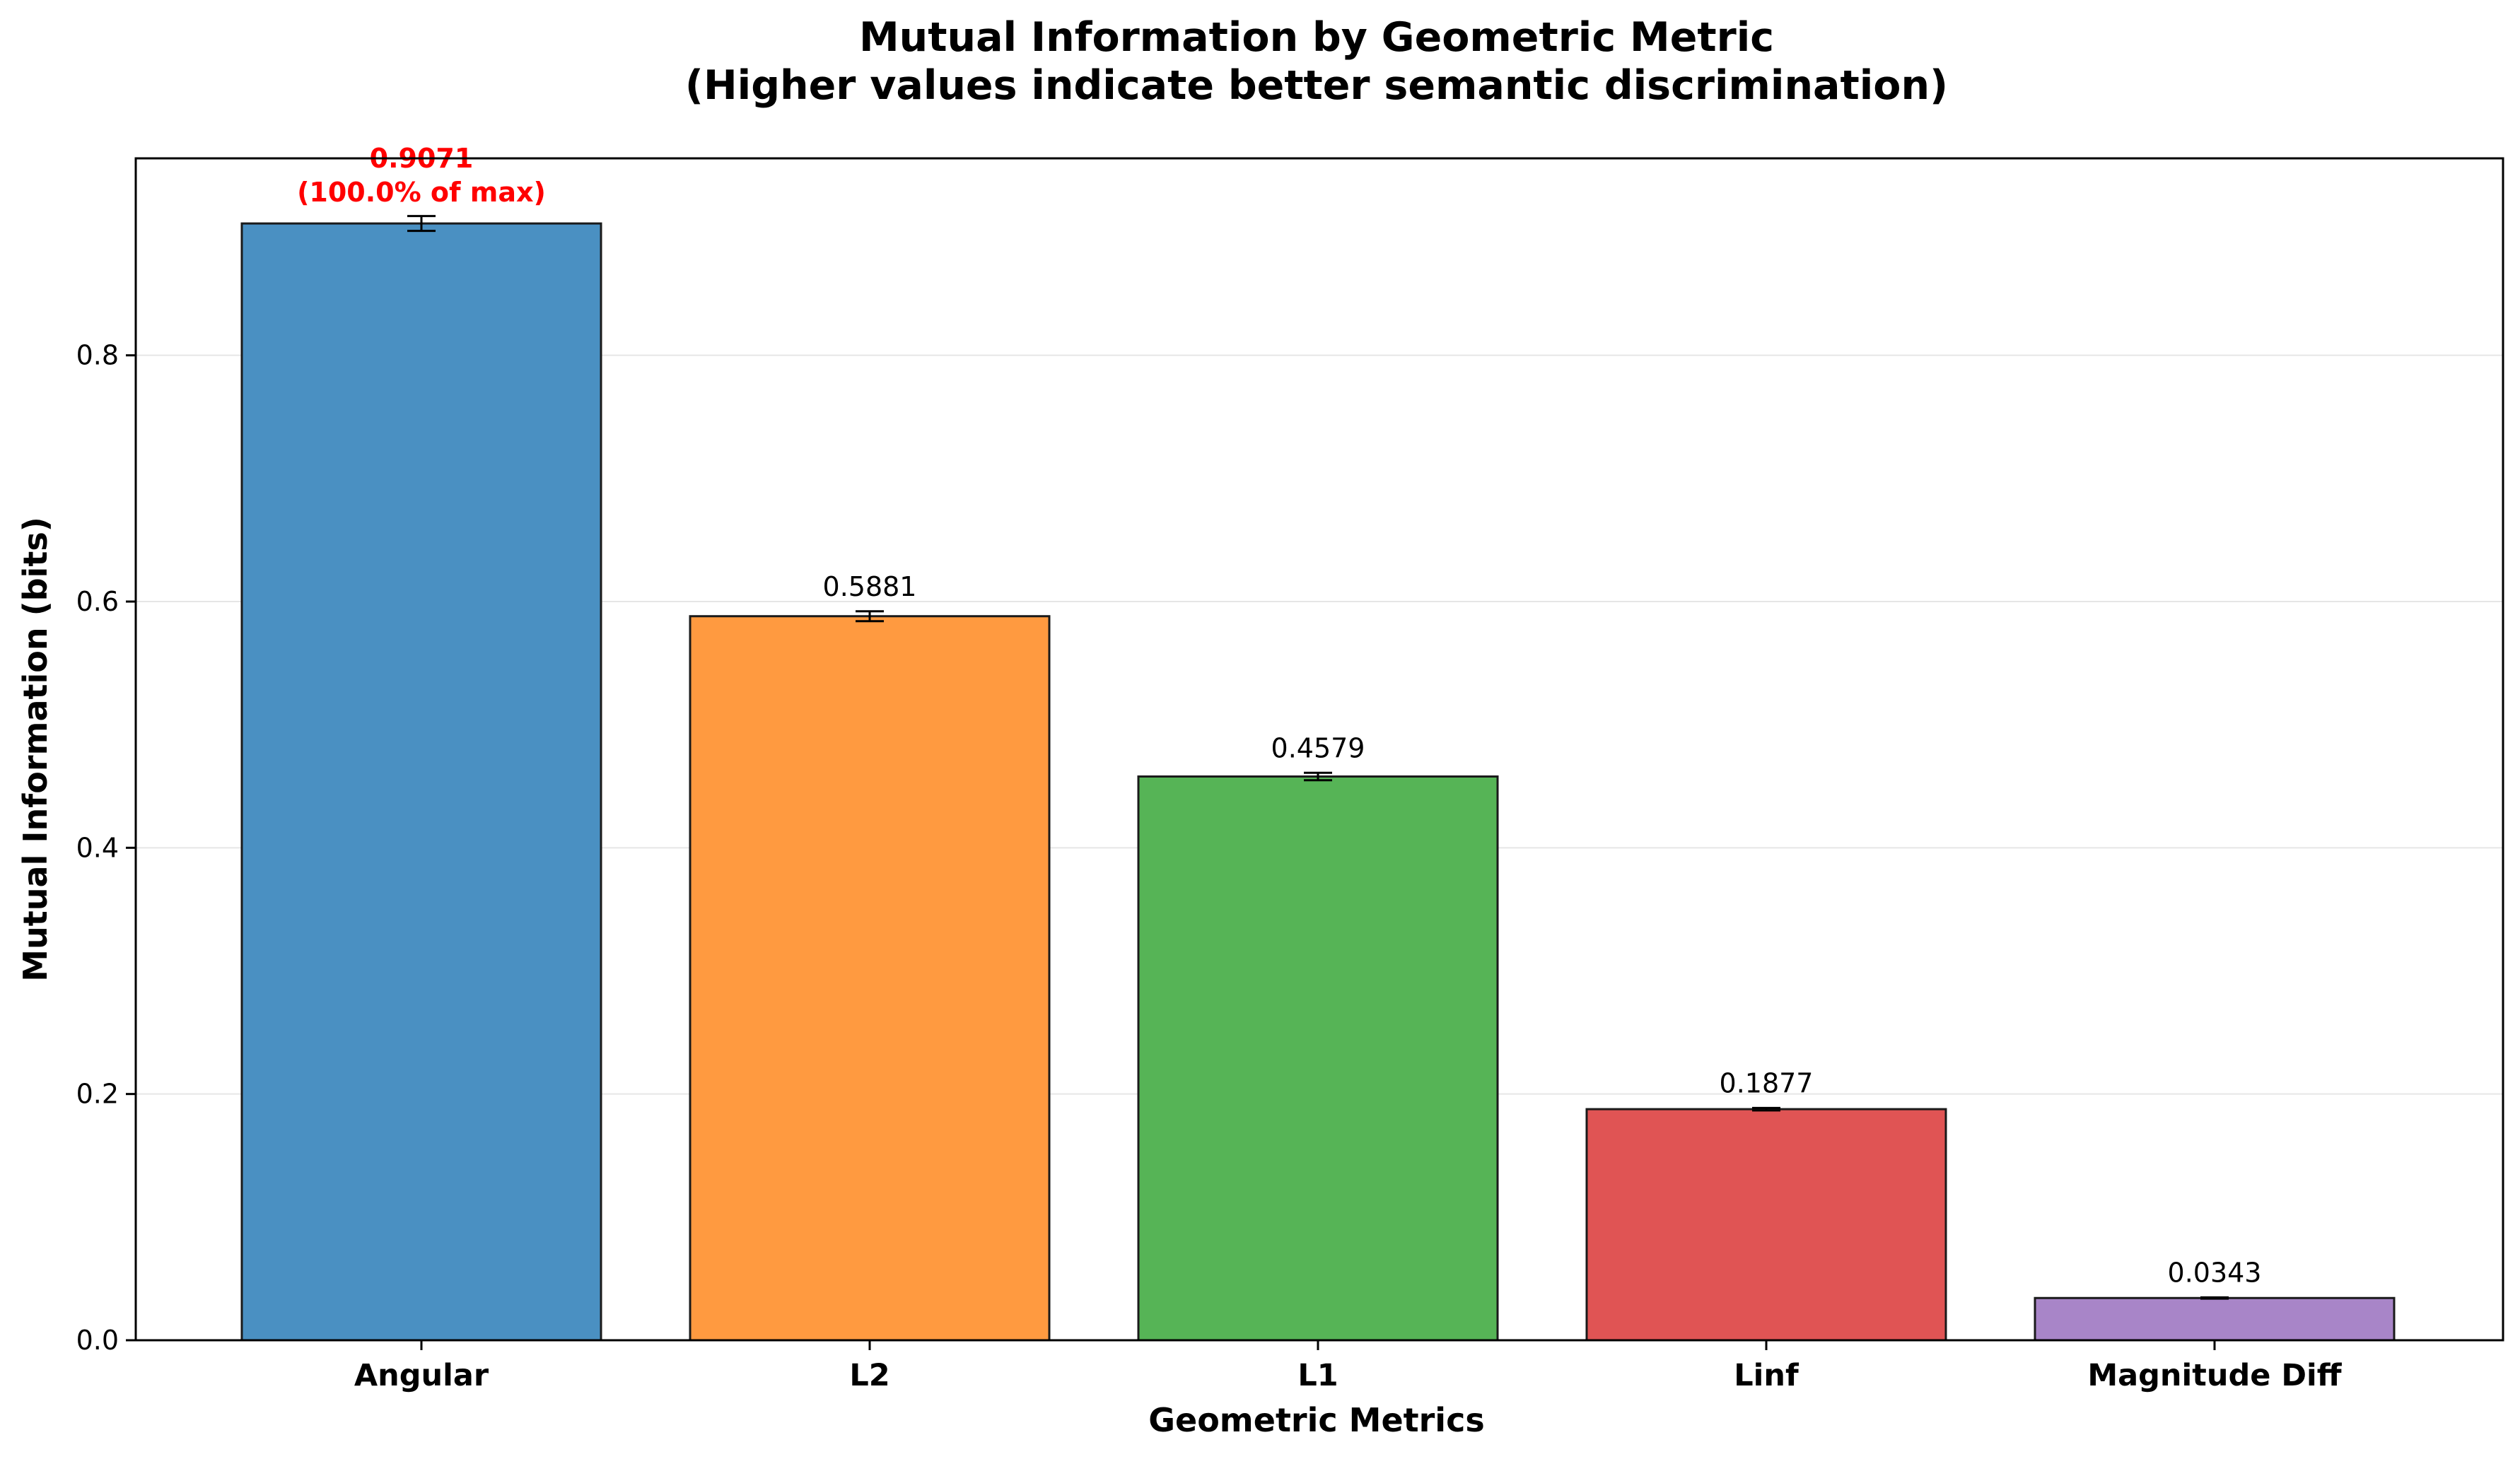 This screenshot has height=1459, width=2520. I want to click on y-tick-label: 0.2, so click(97, 1094).